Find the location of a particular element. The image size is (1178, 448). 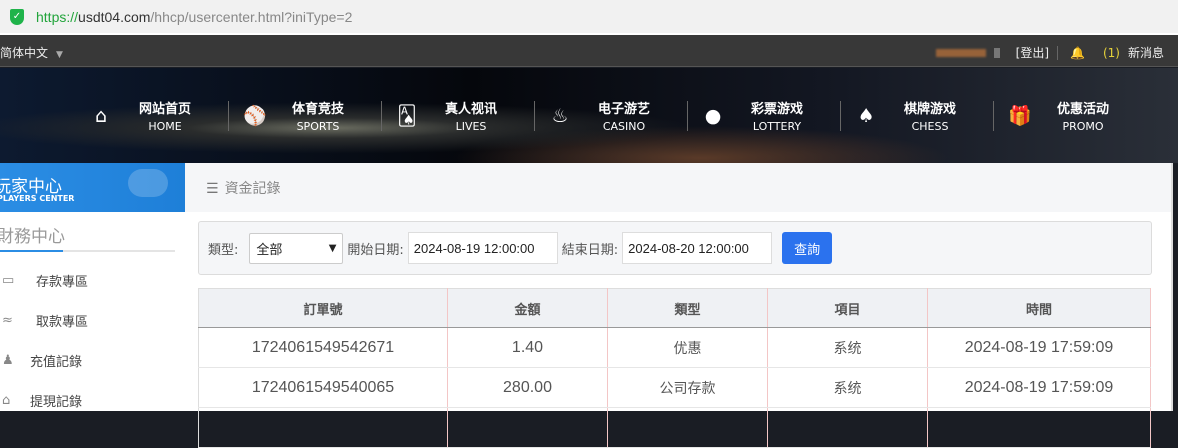

spade-icon: ♠ is located at coordinates (866, 115).